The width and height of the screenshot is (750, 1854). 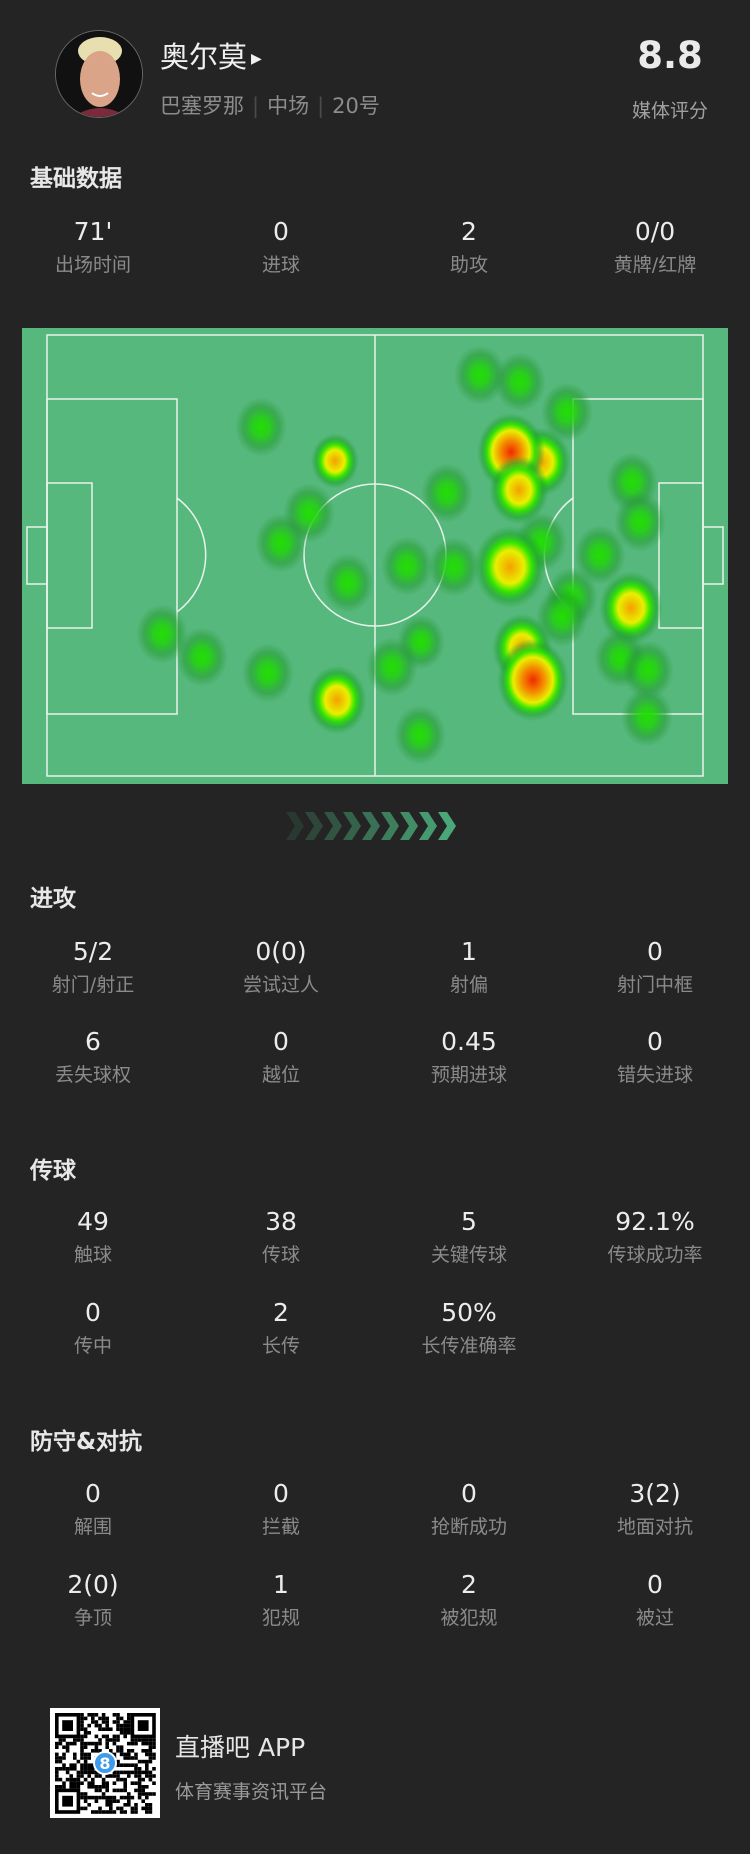 I want to click on stat-item: 49 触球, so click(x=93, y=1237).